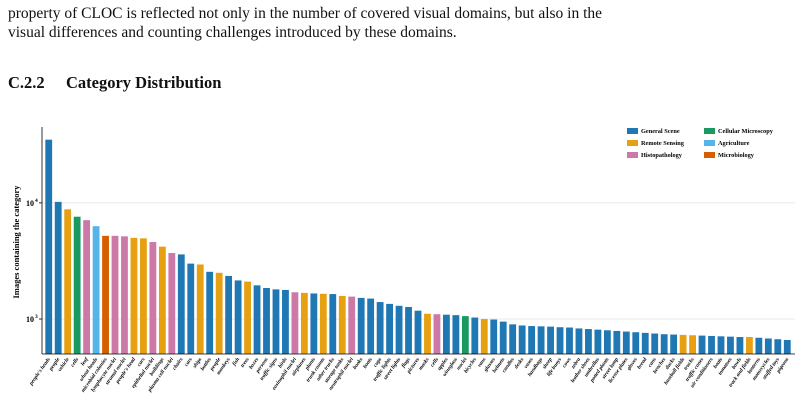 Image resolution: width=805 pixels, height=417 pixels. Describe the element at coordinates (141, 362) in the screenshot. I see `x-tick-label-10: cars` at that location.